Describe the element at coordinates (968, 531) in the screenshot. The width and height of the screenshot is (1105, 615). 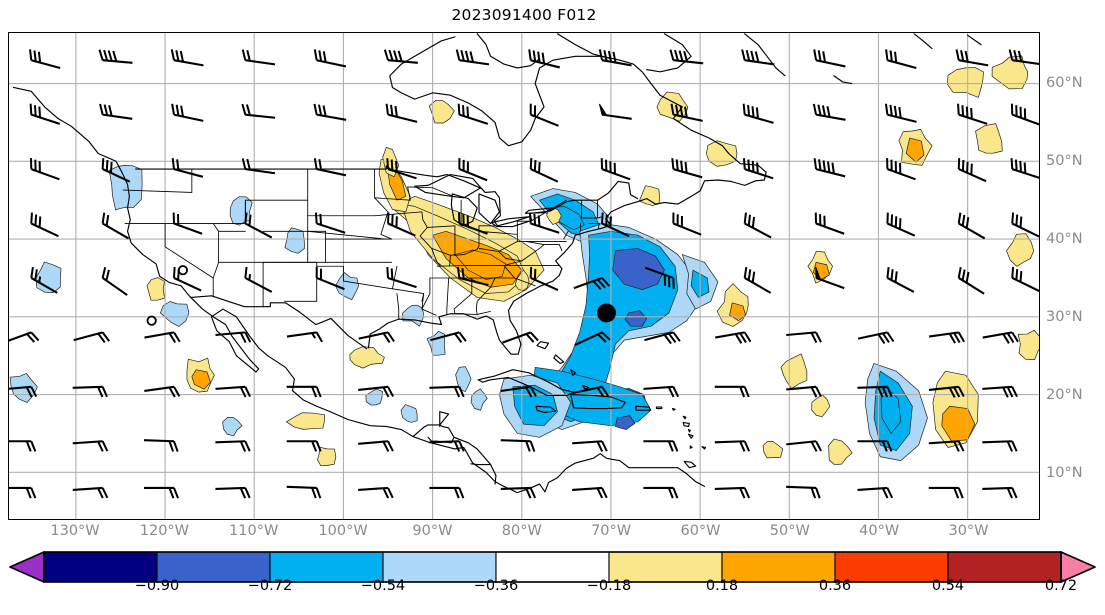
I see `x-tick-label-10: 30°W` at that location.